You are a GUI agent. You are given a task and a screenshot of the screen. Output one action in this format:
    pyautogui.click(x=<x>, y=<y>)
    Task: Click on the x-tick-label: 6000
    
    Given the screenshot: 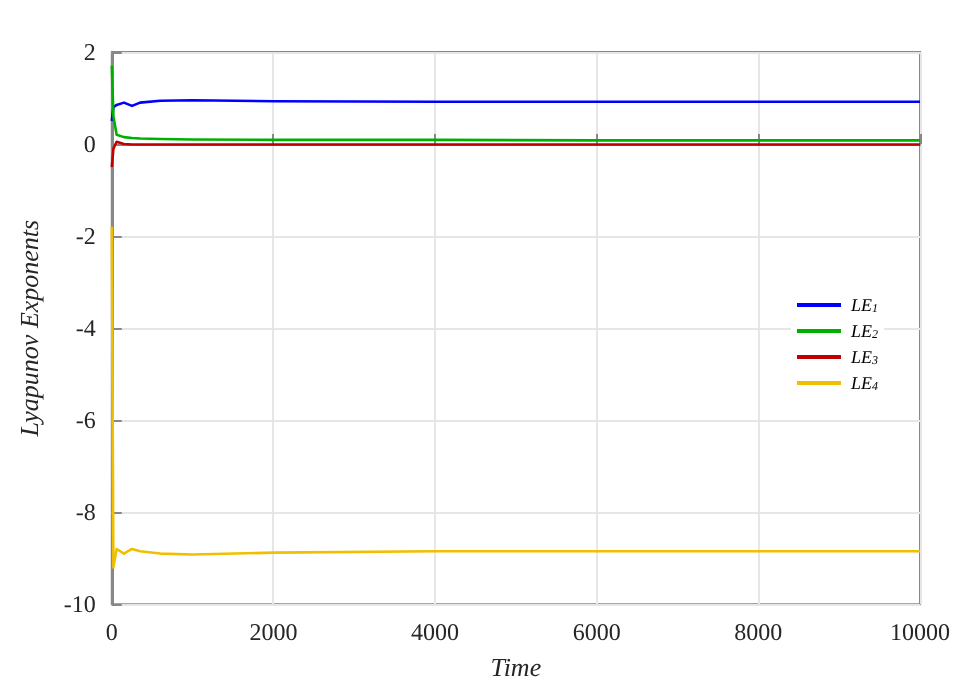 What is the action you would take?
    pyautogui.click(x=596, y=632)
    